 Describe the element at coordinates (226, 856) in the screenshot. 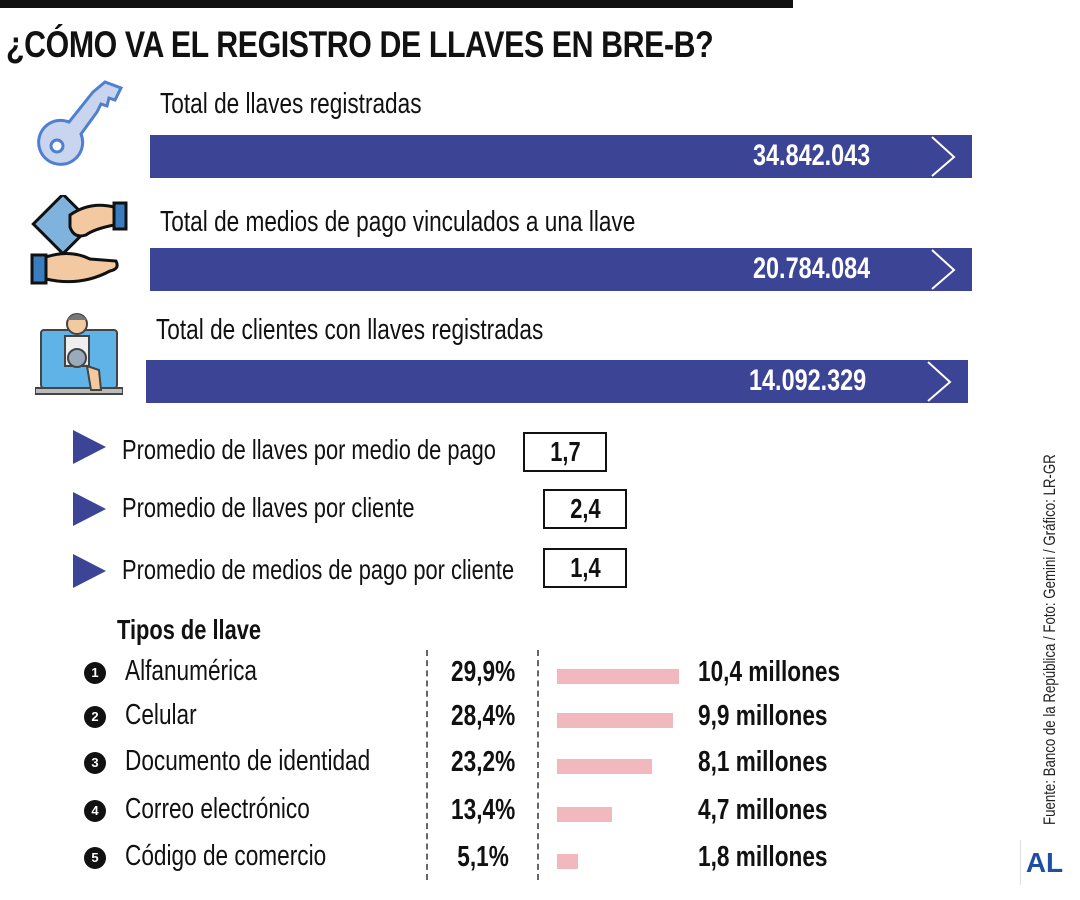

I see `category-label: Código de comercio` at that location.